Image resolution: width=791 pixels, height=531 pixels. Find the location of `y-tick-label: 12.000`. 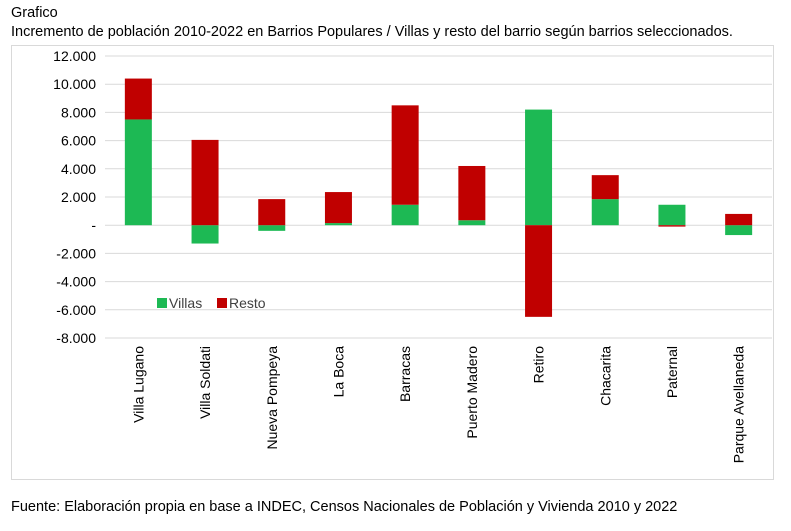

y-tick-label: 12.000 is located at coordinates (74, 56).